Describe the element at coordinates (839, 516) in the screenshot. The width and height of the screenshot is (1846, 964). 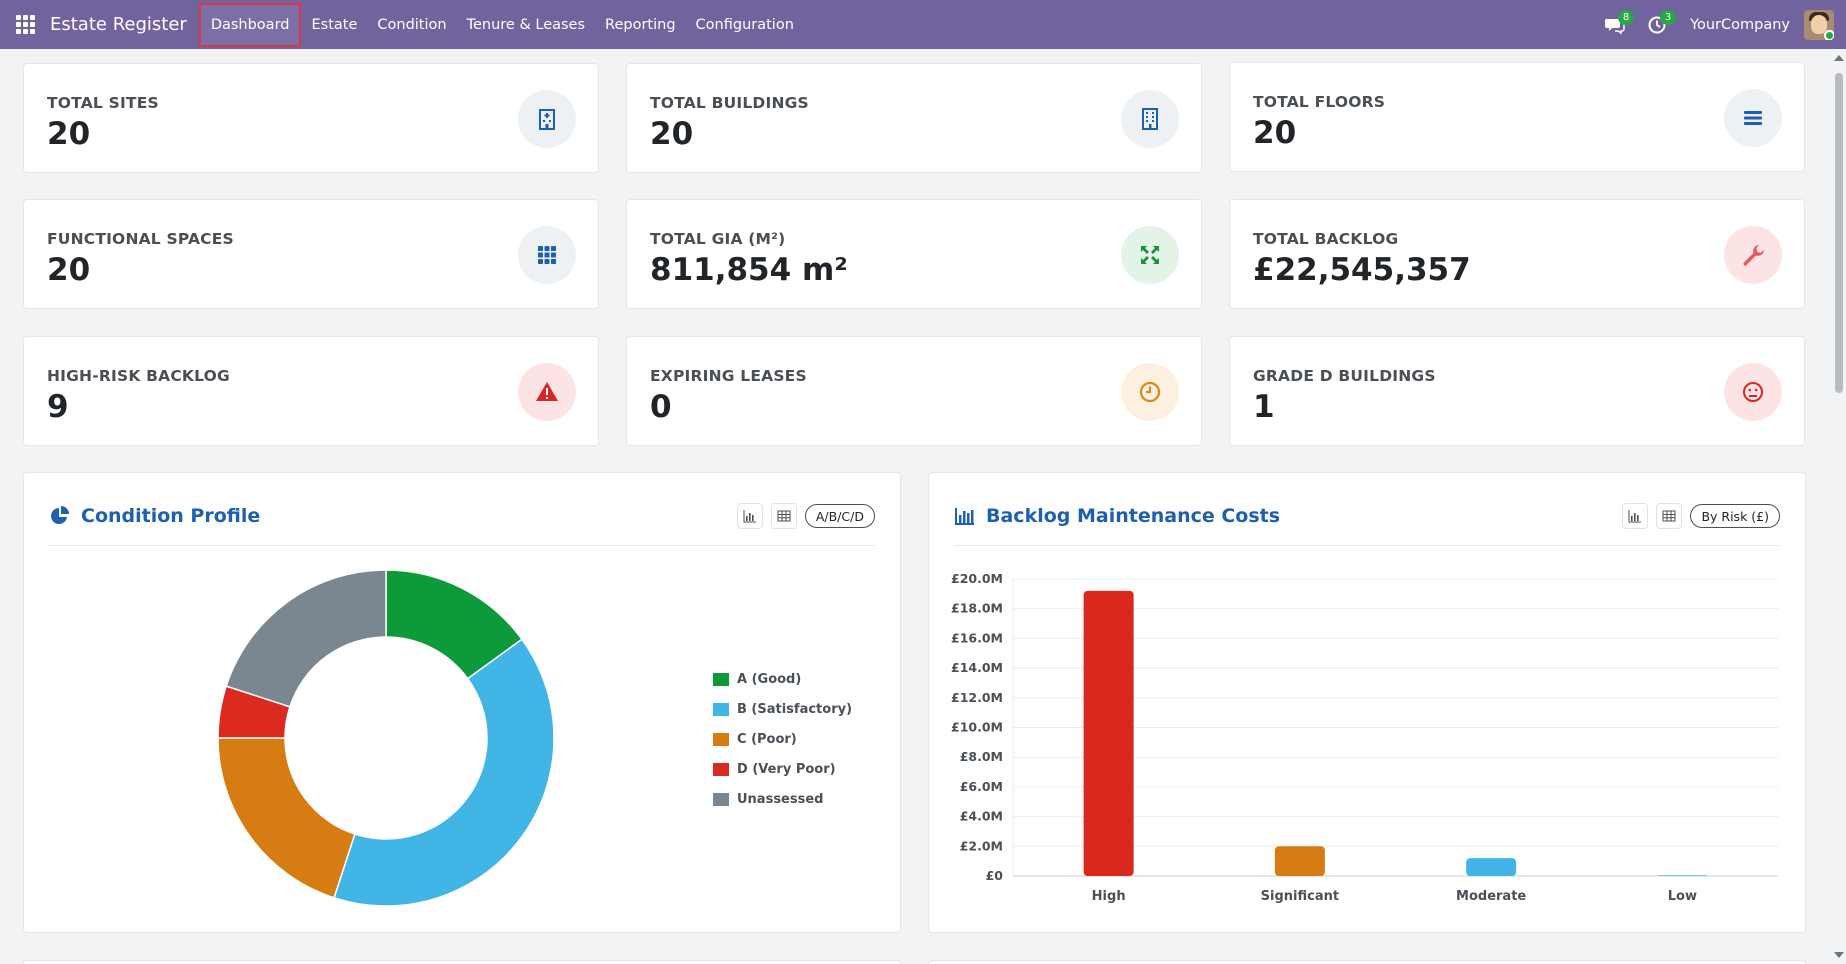
I see `grade-filter-pill: A/B/C/D` at that location.